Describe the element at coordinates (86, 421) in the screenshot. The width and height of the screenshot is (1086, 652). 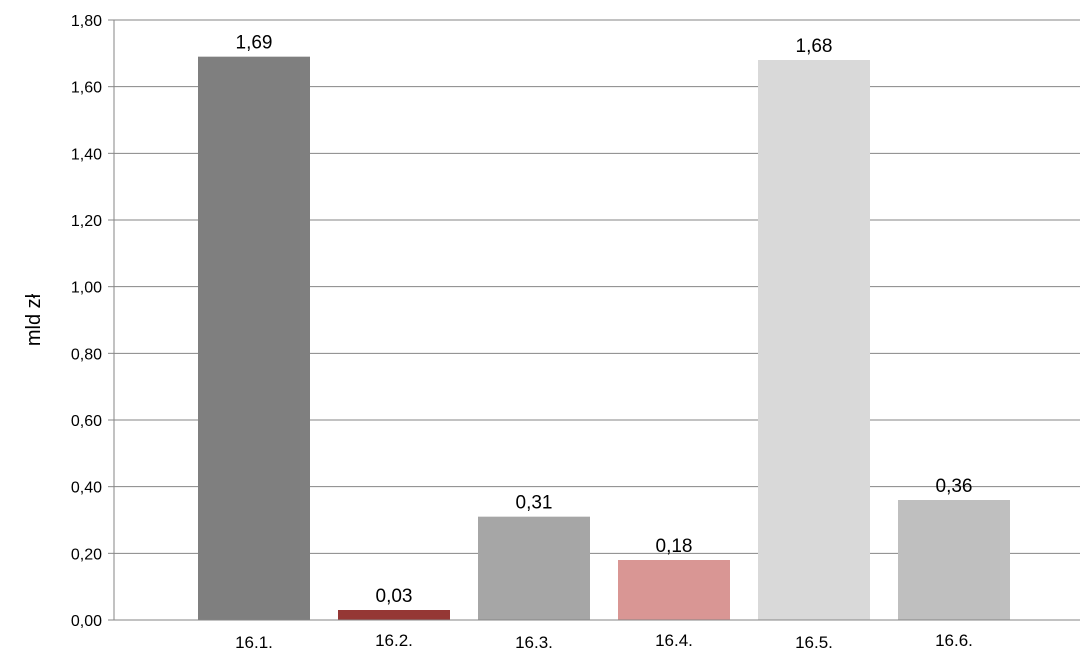
I see `y-tick-label: 0,60` at that location.